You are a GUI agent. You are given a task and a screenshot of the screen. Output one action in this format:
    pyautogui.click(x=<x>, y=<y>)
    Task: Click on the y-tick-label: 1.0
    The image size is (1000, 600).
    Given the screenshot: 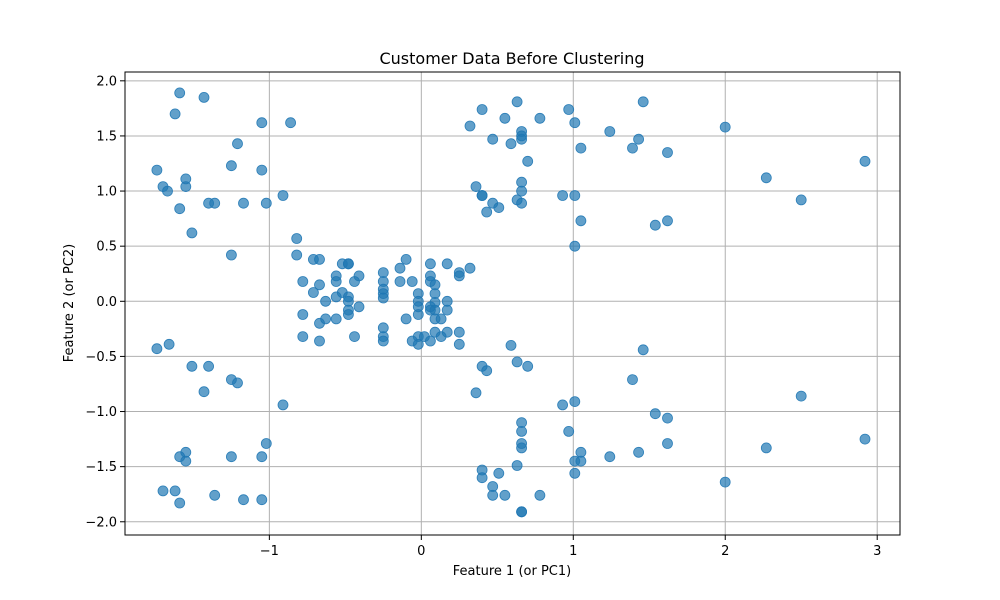 What is the action you would take?
    pyautogui.click(x=106, y=192)
    